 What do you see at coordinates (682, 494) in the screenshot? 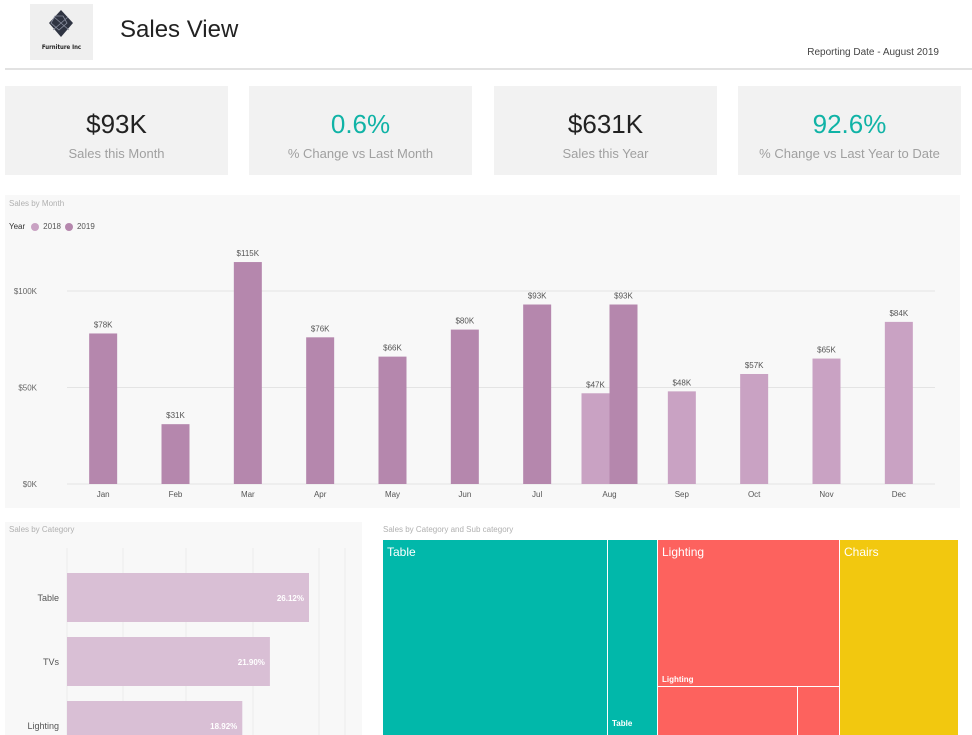
I see `x-tick-label: Sep` at bounding box center [682, 494].